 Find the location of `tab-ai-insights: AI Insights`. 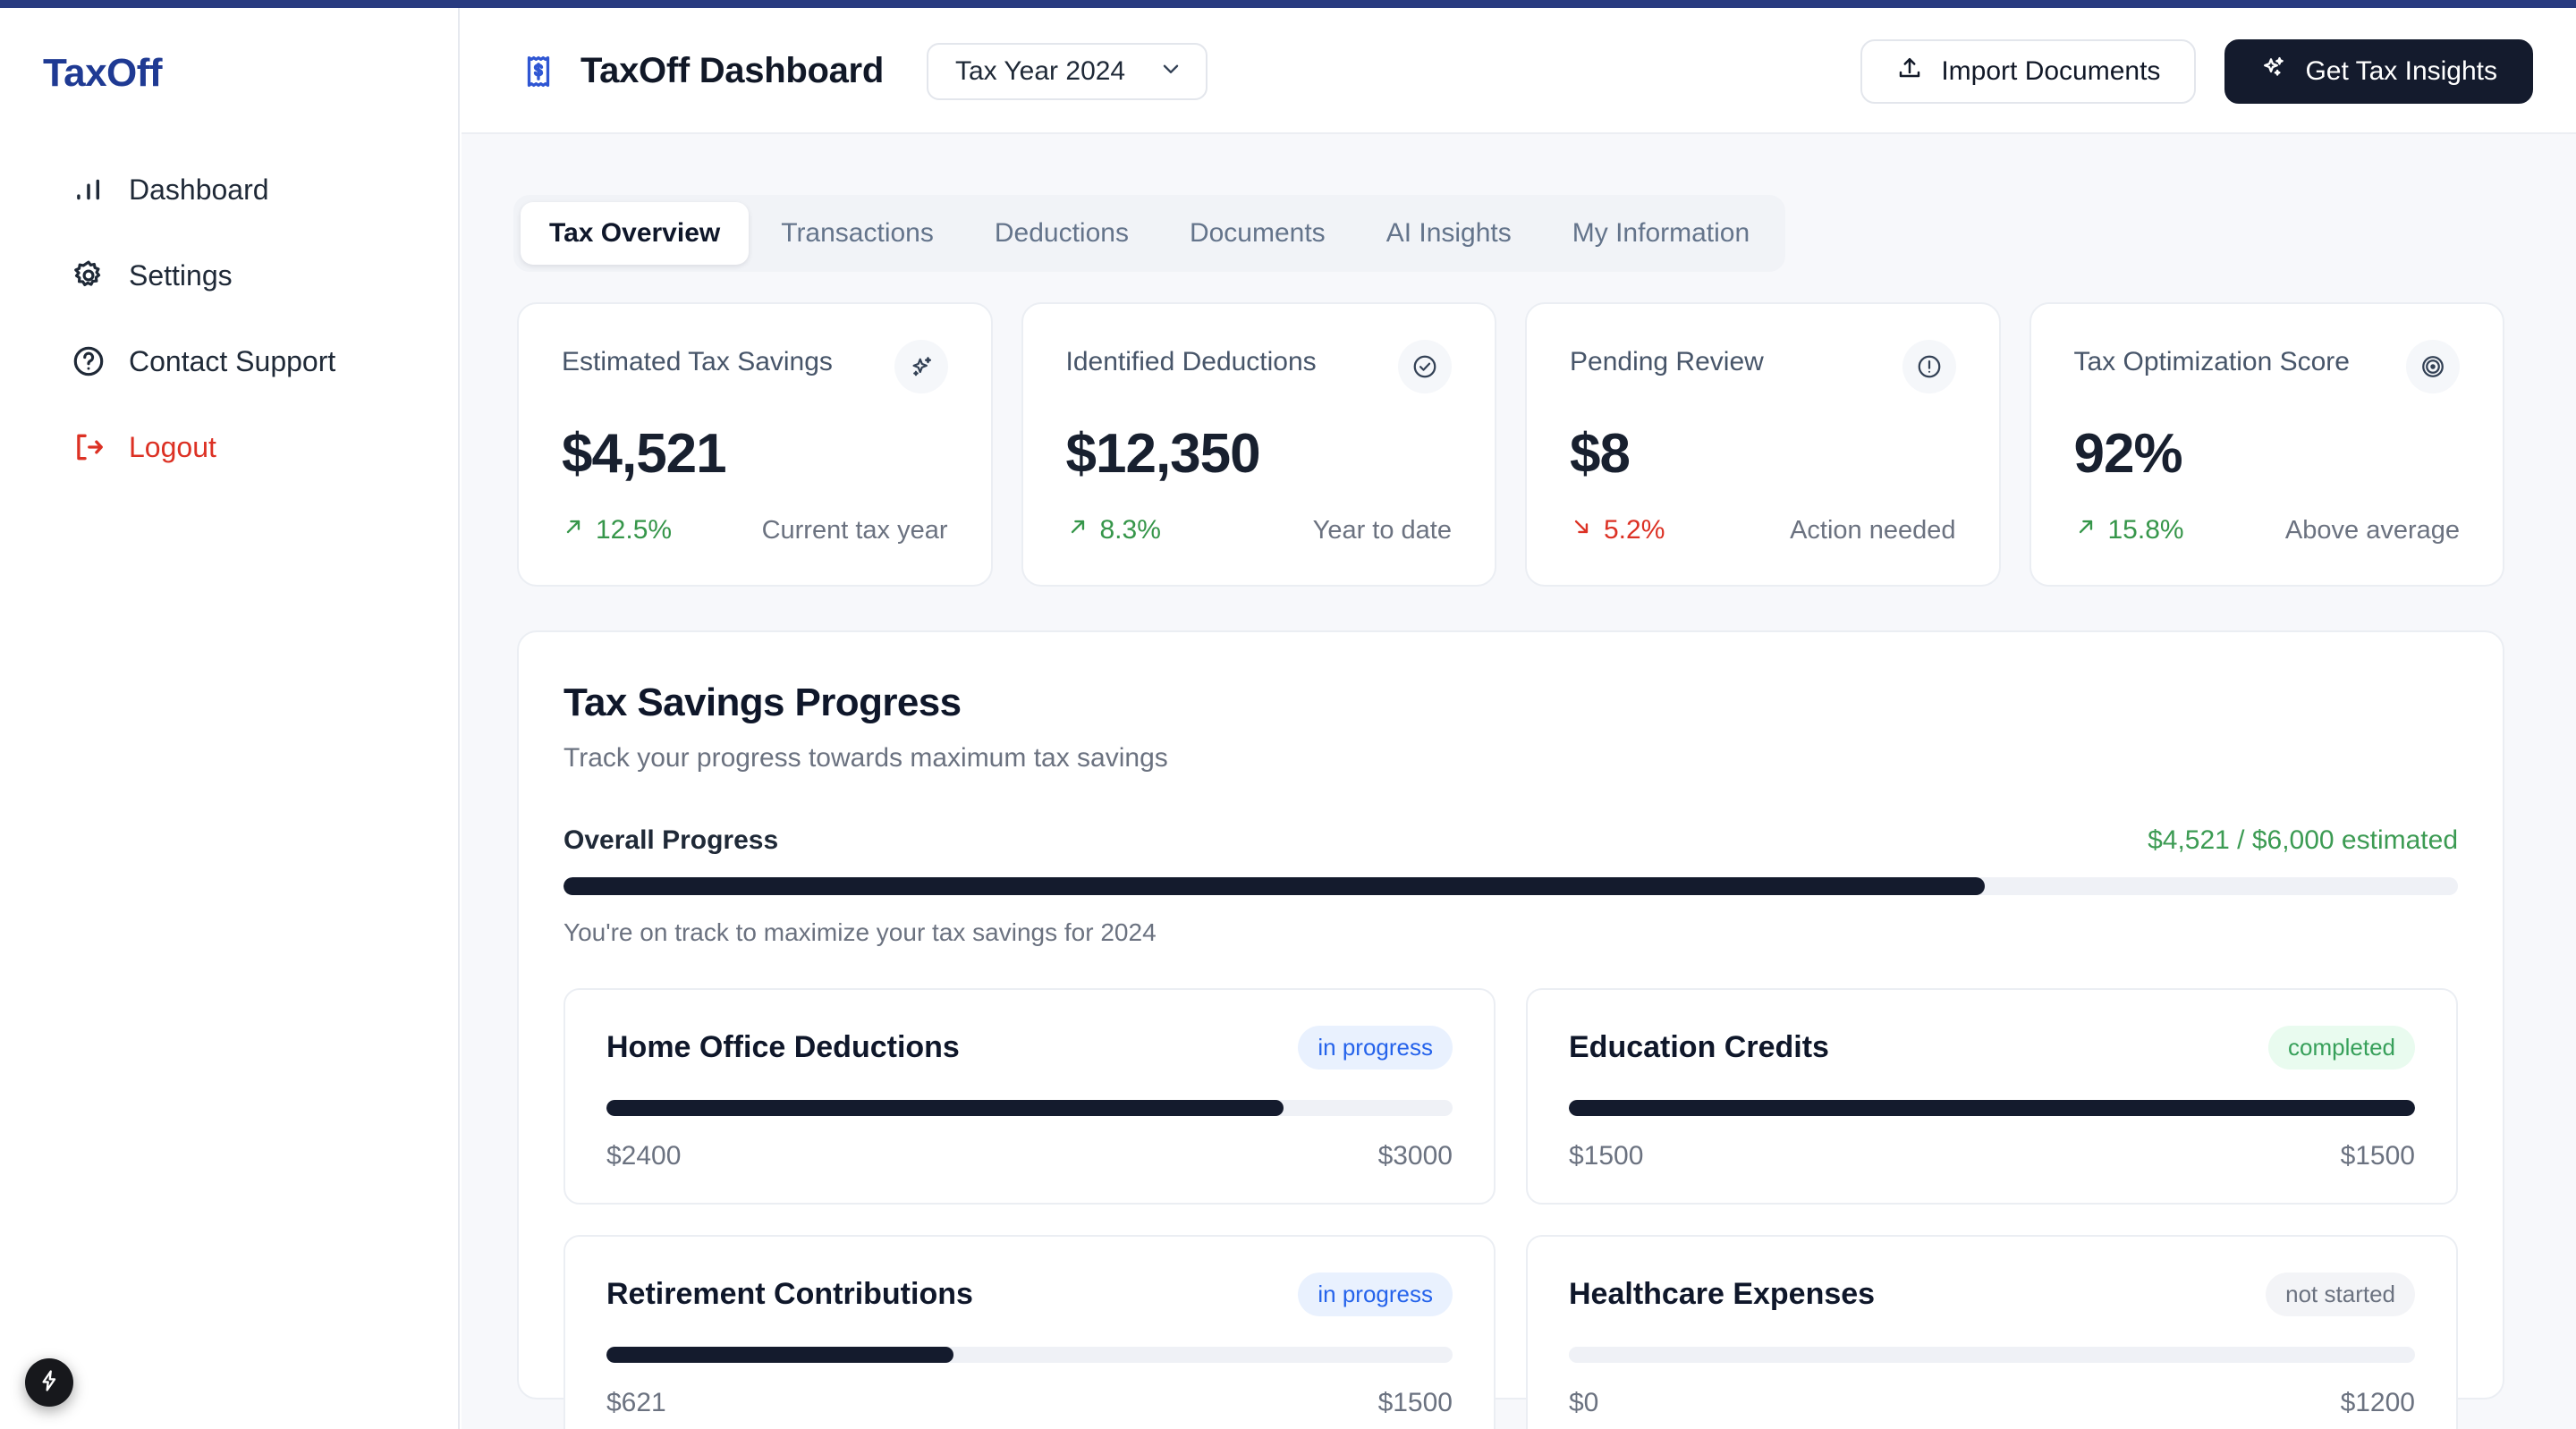

tab-ai-insights: AI Insights is located at coordinates (1448, 233).